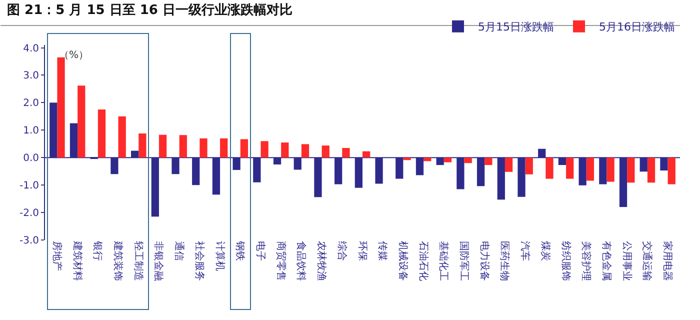 Image resolution: width=700 pixels, height=320 pixels. What do you see at coordinates (464, 261) in the screenshot?
I see `x-tick-label: 国防军工` at bounding box center [464, 261].